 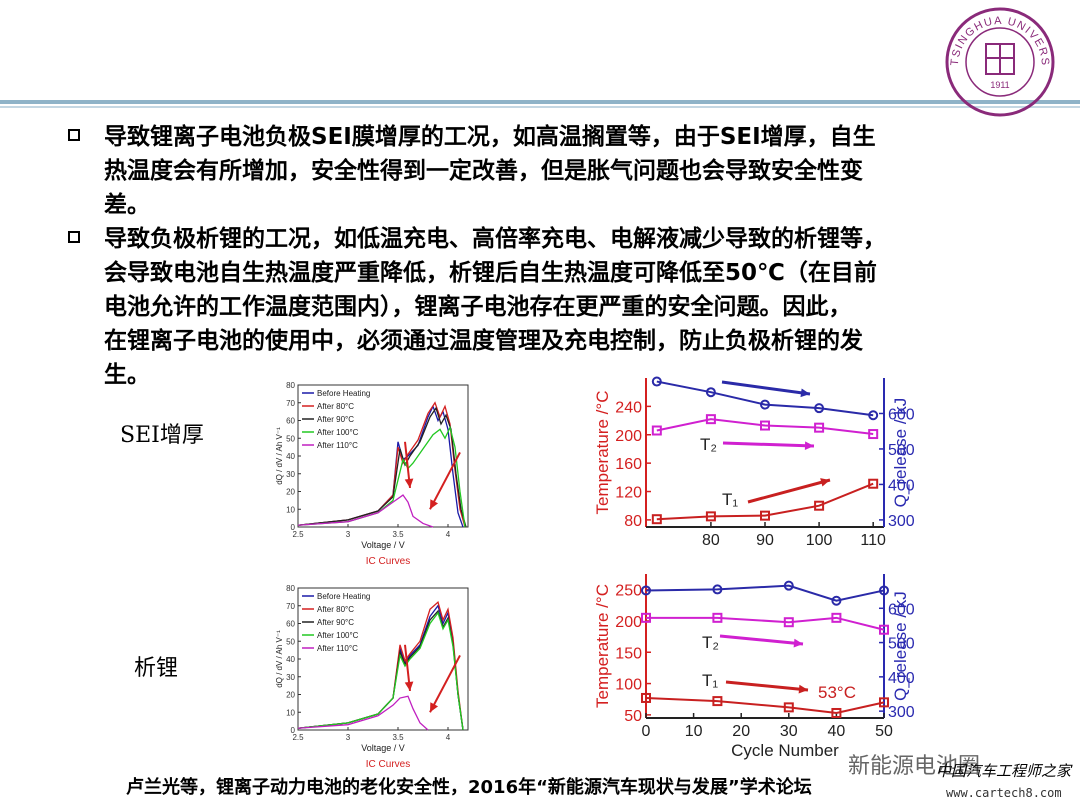 What do you see at coordinates (478, 307) in the screenshot?
I see `bullet-plating-line: 电池允许的工作温度范围内），锂离子电池存在更严重的安全问题。因此，` at bounding box center [478, 307].